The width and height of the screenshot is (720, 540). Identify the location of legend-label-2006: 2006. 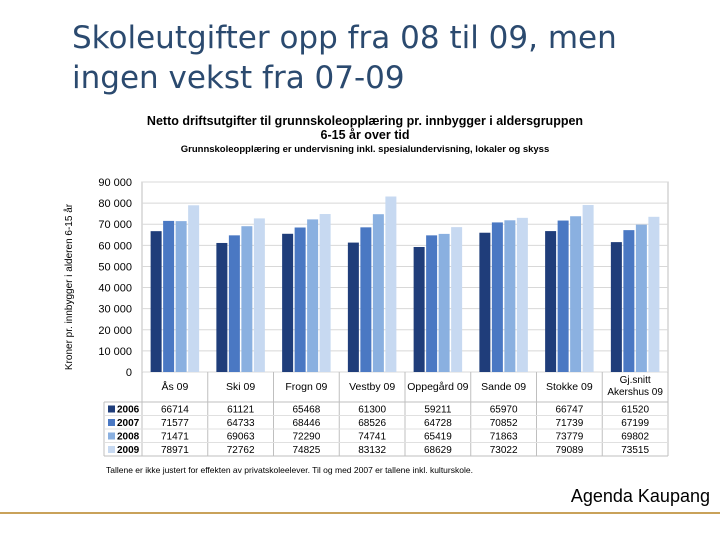
(128, 410).